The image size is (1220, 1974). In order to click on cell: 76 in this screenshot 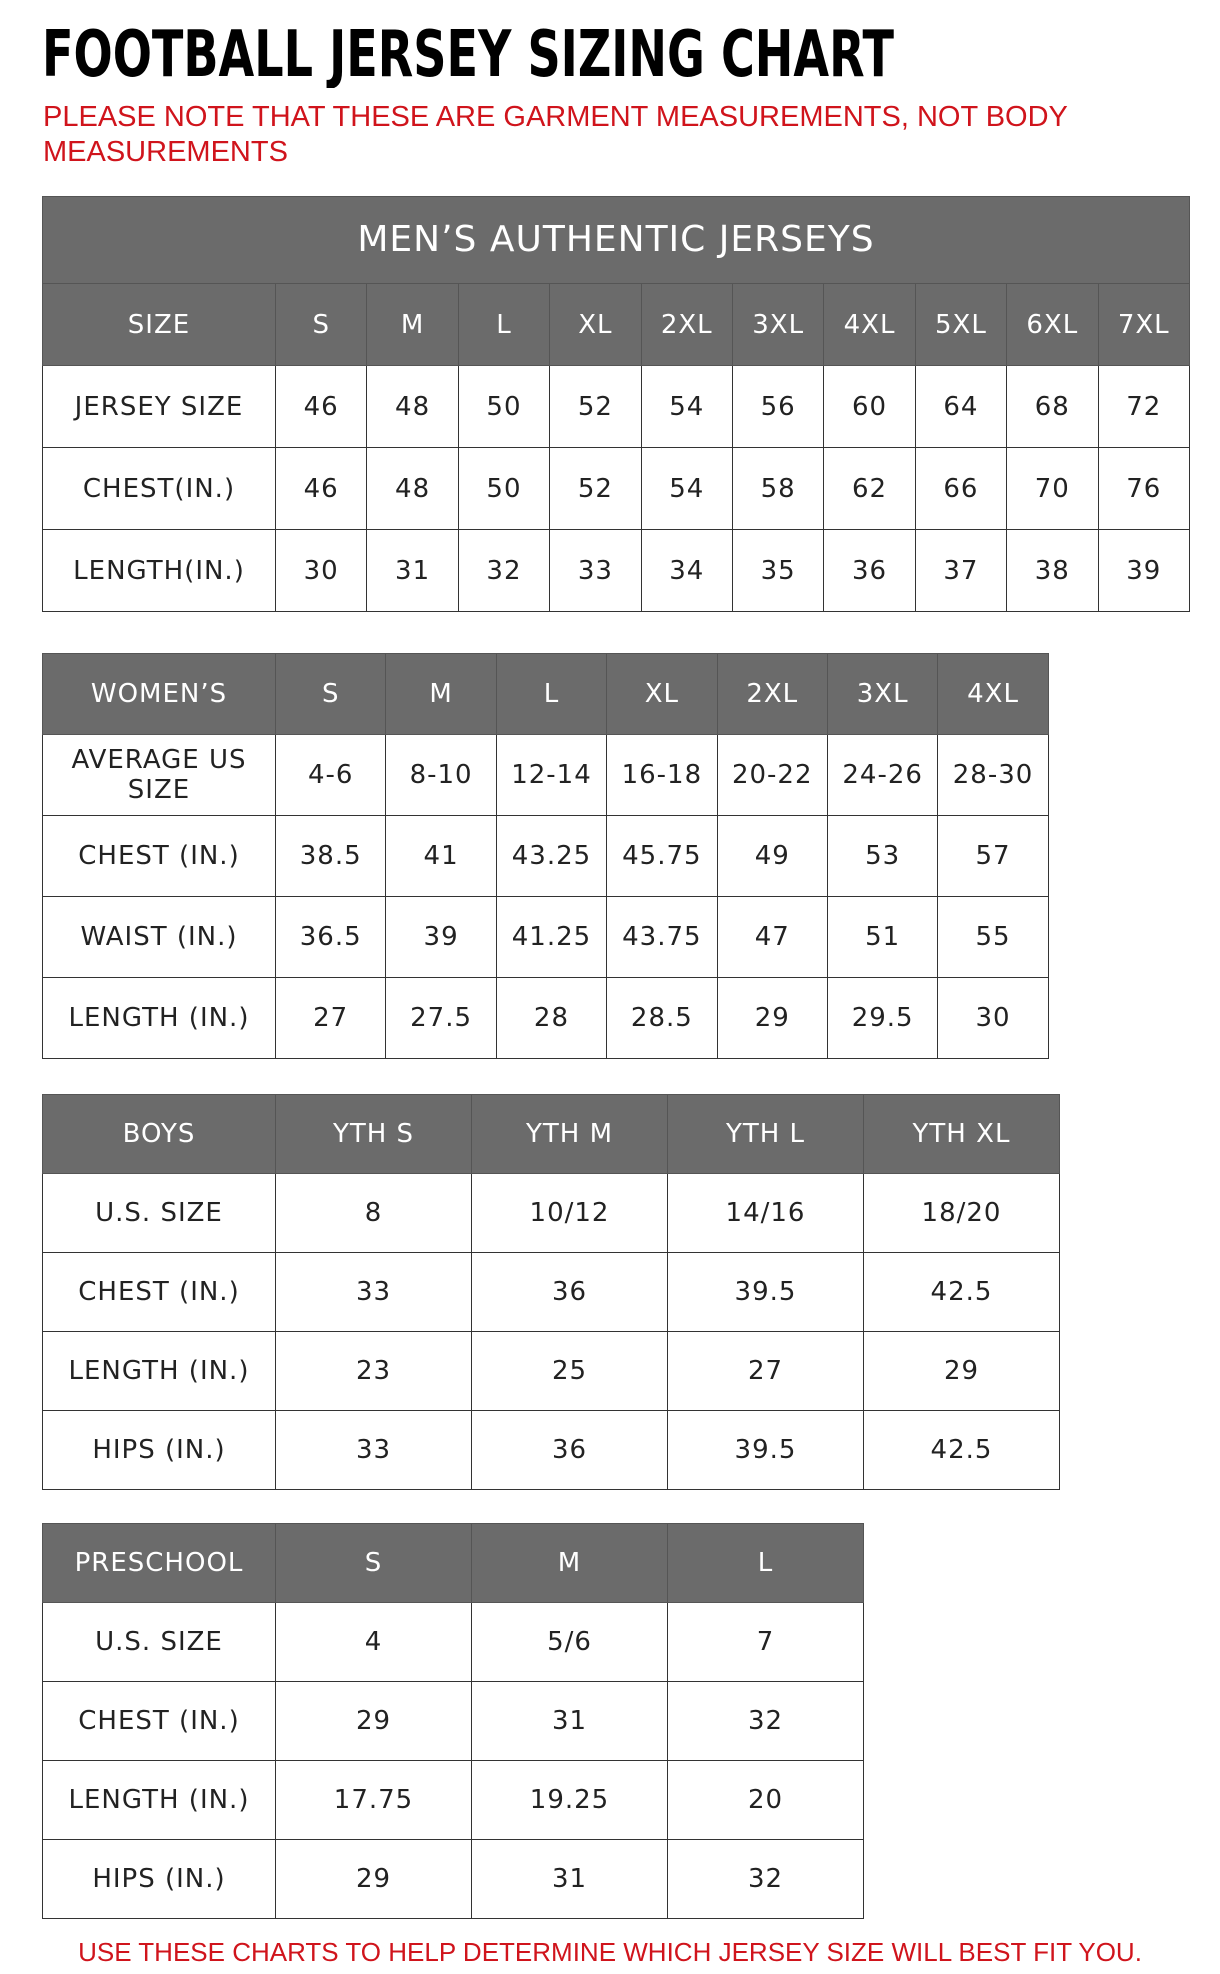, I will do `click(1143, 488)`.